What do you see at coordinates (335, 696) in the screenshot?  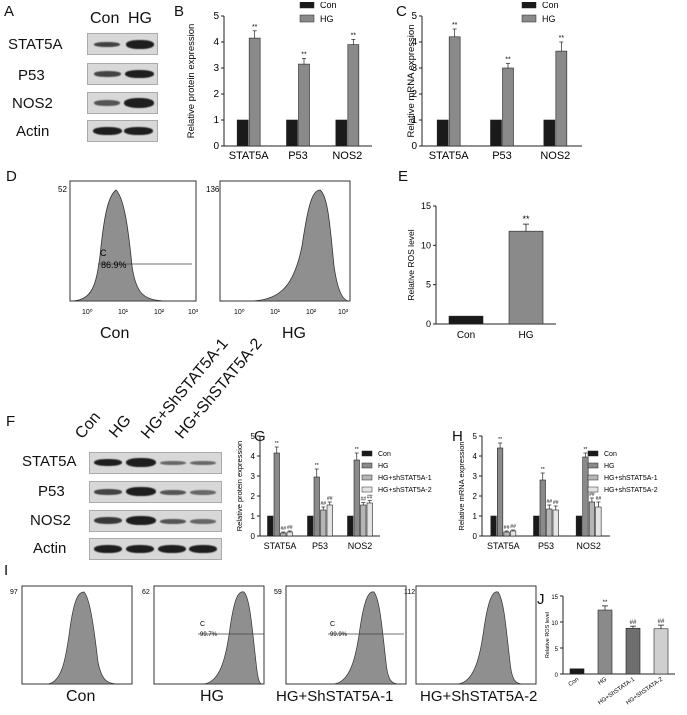 I see `flow-i-caption: HG+ShSTAT5A-1` at bounding box center [335, 696].